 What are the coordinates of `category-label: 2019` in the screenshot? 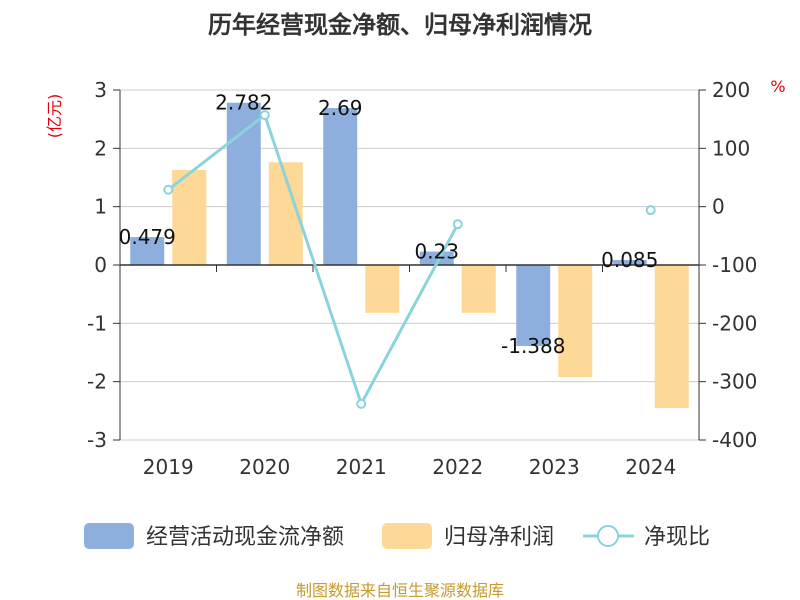 It's located at (168, 467).